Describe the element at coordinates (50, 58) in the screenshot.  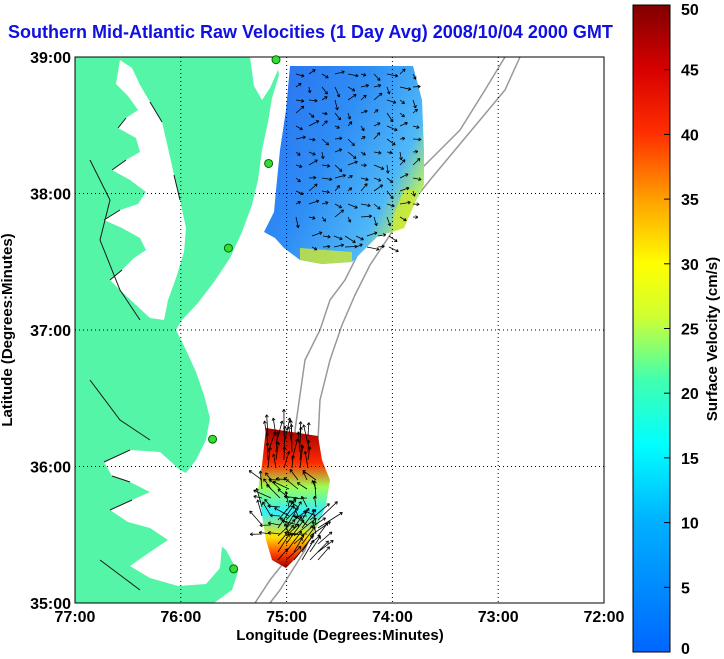
I see `y-tick-label: 39:00` at that location.